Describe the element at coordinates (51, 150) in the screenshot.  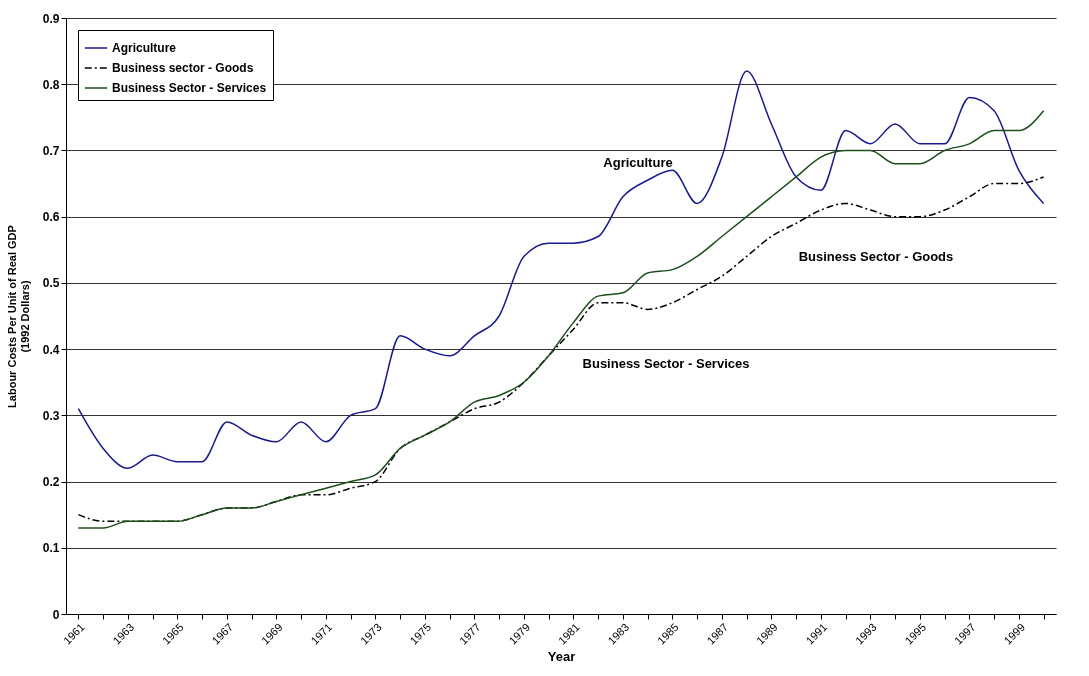
I see `y-tick-label: 0.7` at that location.